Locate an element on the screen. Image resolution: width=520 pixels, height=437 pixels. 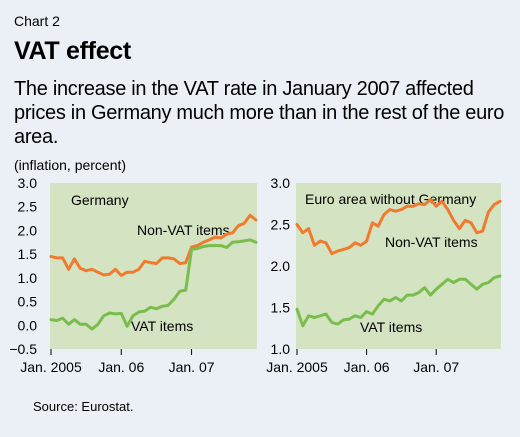
germany-y-tick-label: 1.5 is located at coordinates (28, 254).